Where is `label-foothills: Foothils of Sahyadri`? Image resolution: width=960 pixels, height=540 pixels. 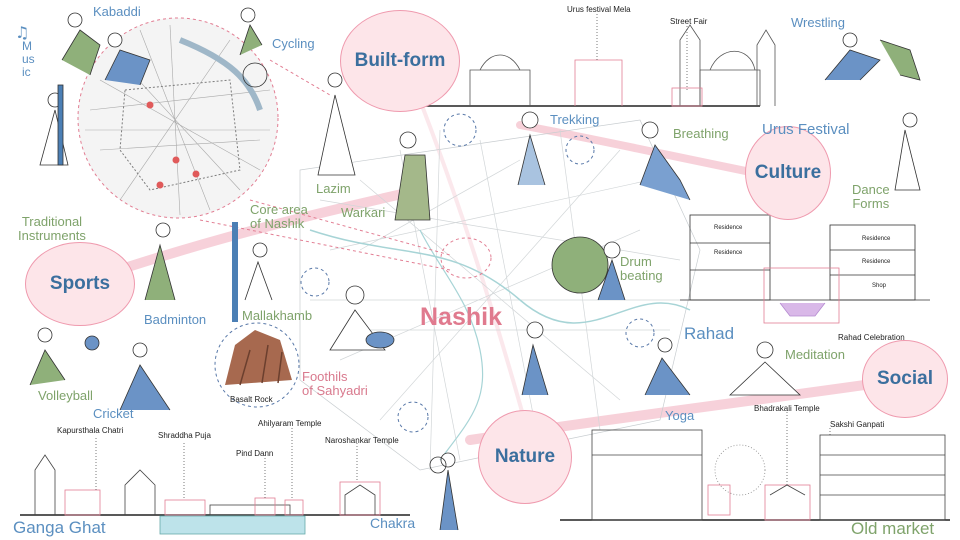
label-foothills: Foothils of Sahyadri is located at coordinates (335, 383).